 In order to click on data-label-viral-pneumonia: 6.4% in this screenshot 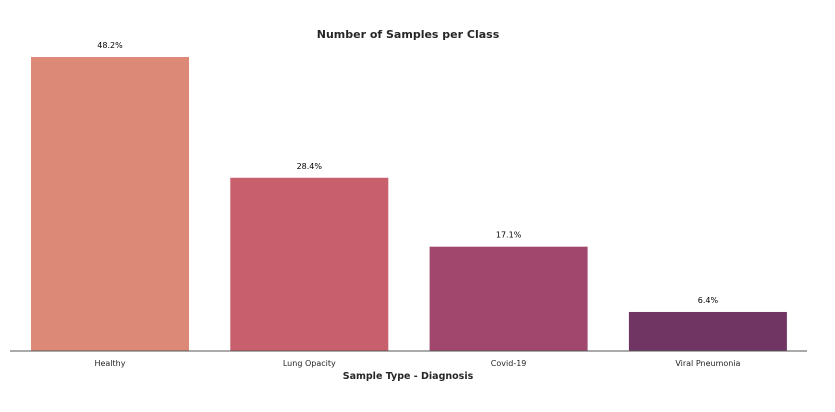, I will do `click(708, 300)`.